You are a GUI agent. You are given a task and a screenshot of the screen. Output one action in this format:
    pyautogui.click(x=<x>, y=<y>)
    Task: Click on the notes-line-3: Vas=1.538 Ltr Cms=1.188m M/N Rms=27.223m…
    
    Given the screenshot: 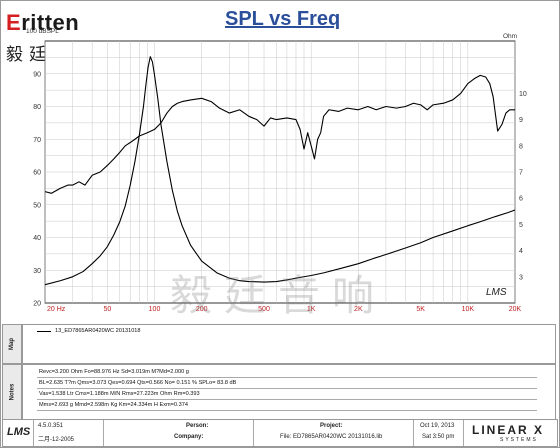 What is the action you would take?
    pyautogui.click(x=119, y=394)
    